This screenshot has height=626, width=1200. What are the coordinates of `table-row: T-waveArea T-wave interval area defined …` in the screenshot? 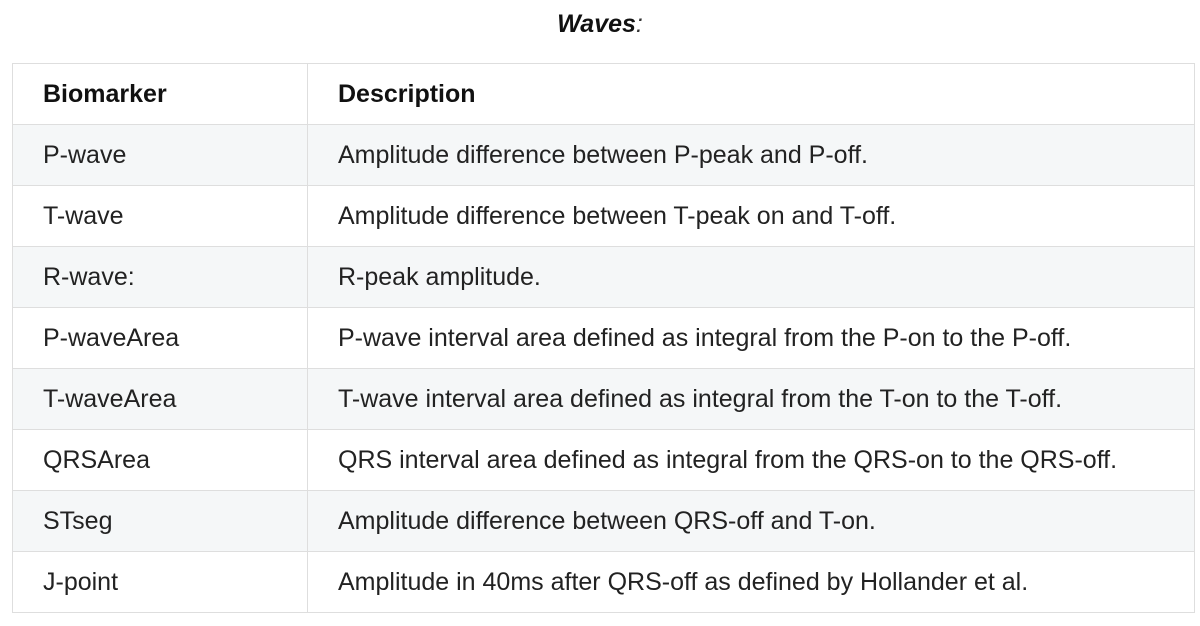 It's located at (603, 399).